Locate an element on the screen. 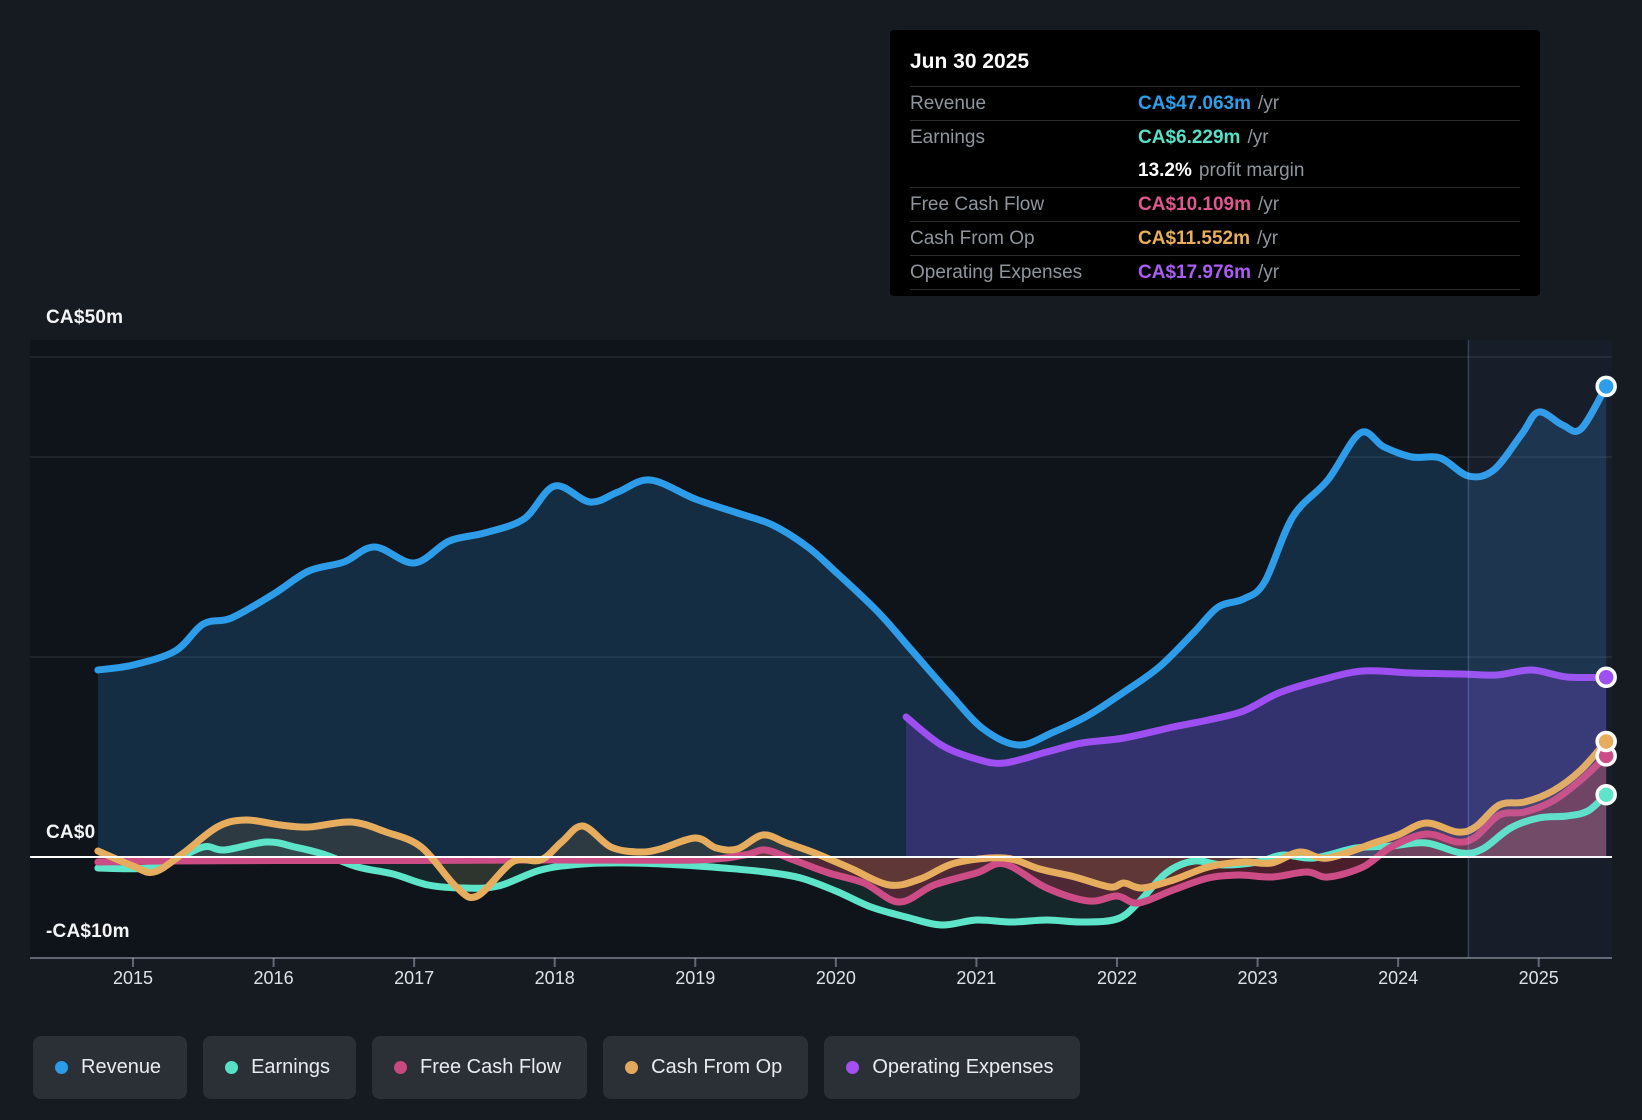 This screenshot has height=1120, width=1642. endpoint-dot-earnings is located at coordinates (1606, 794).